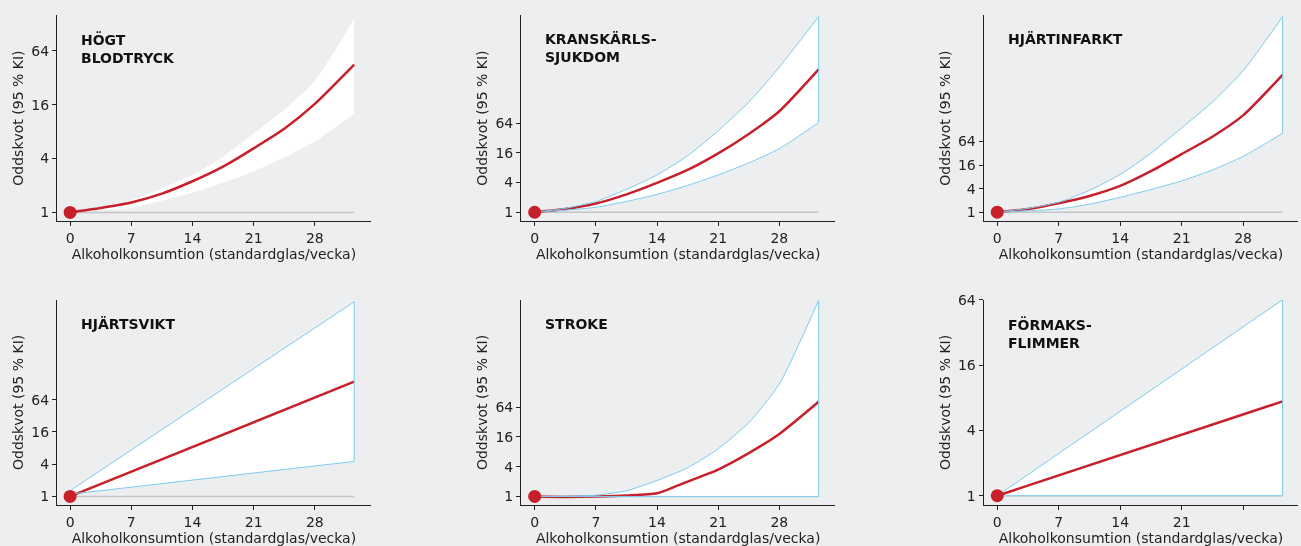 This screenshot has height=546, width=1301. I want to click on text: STROKE, so click(576, 324).